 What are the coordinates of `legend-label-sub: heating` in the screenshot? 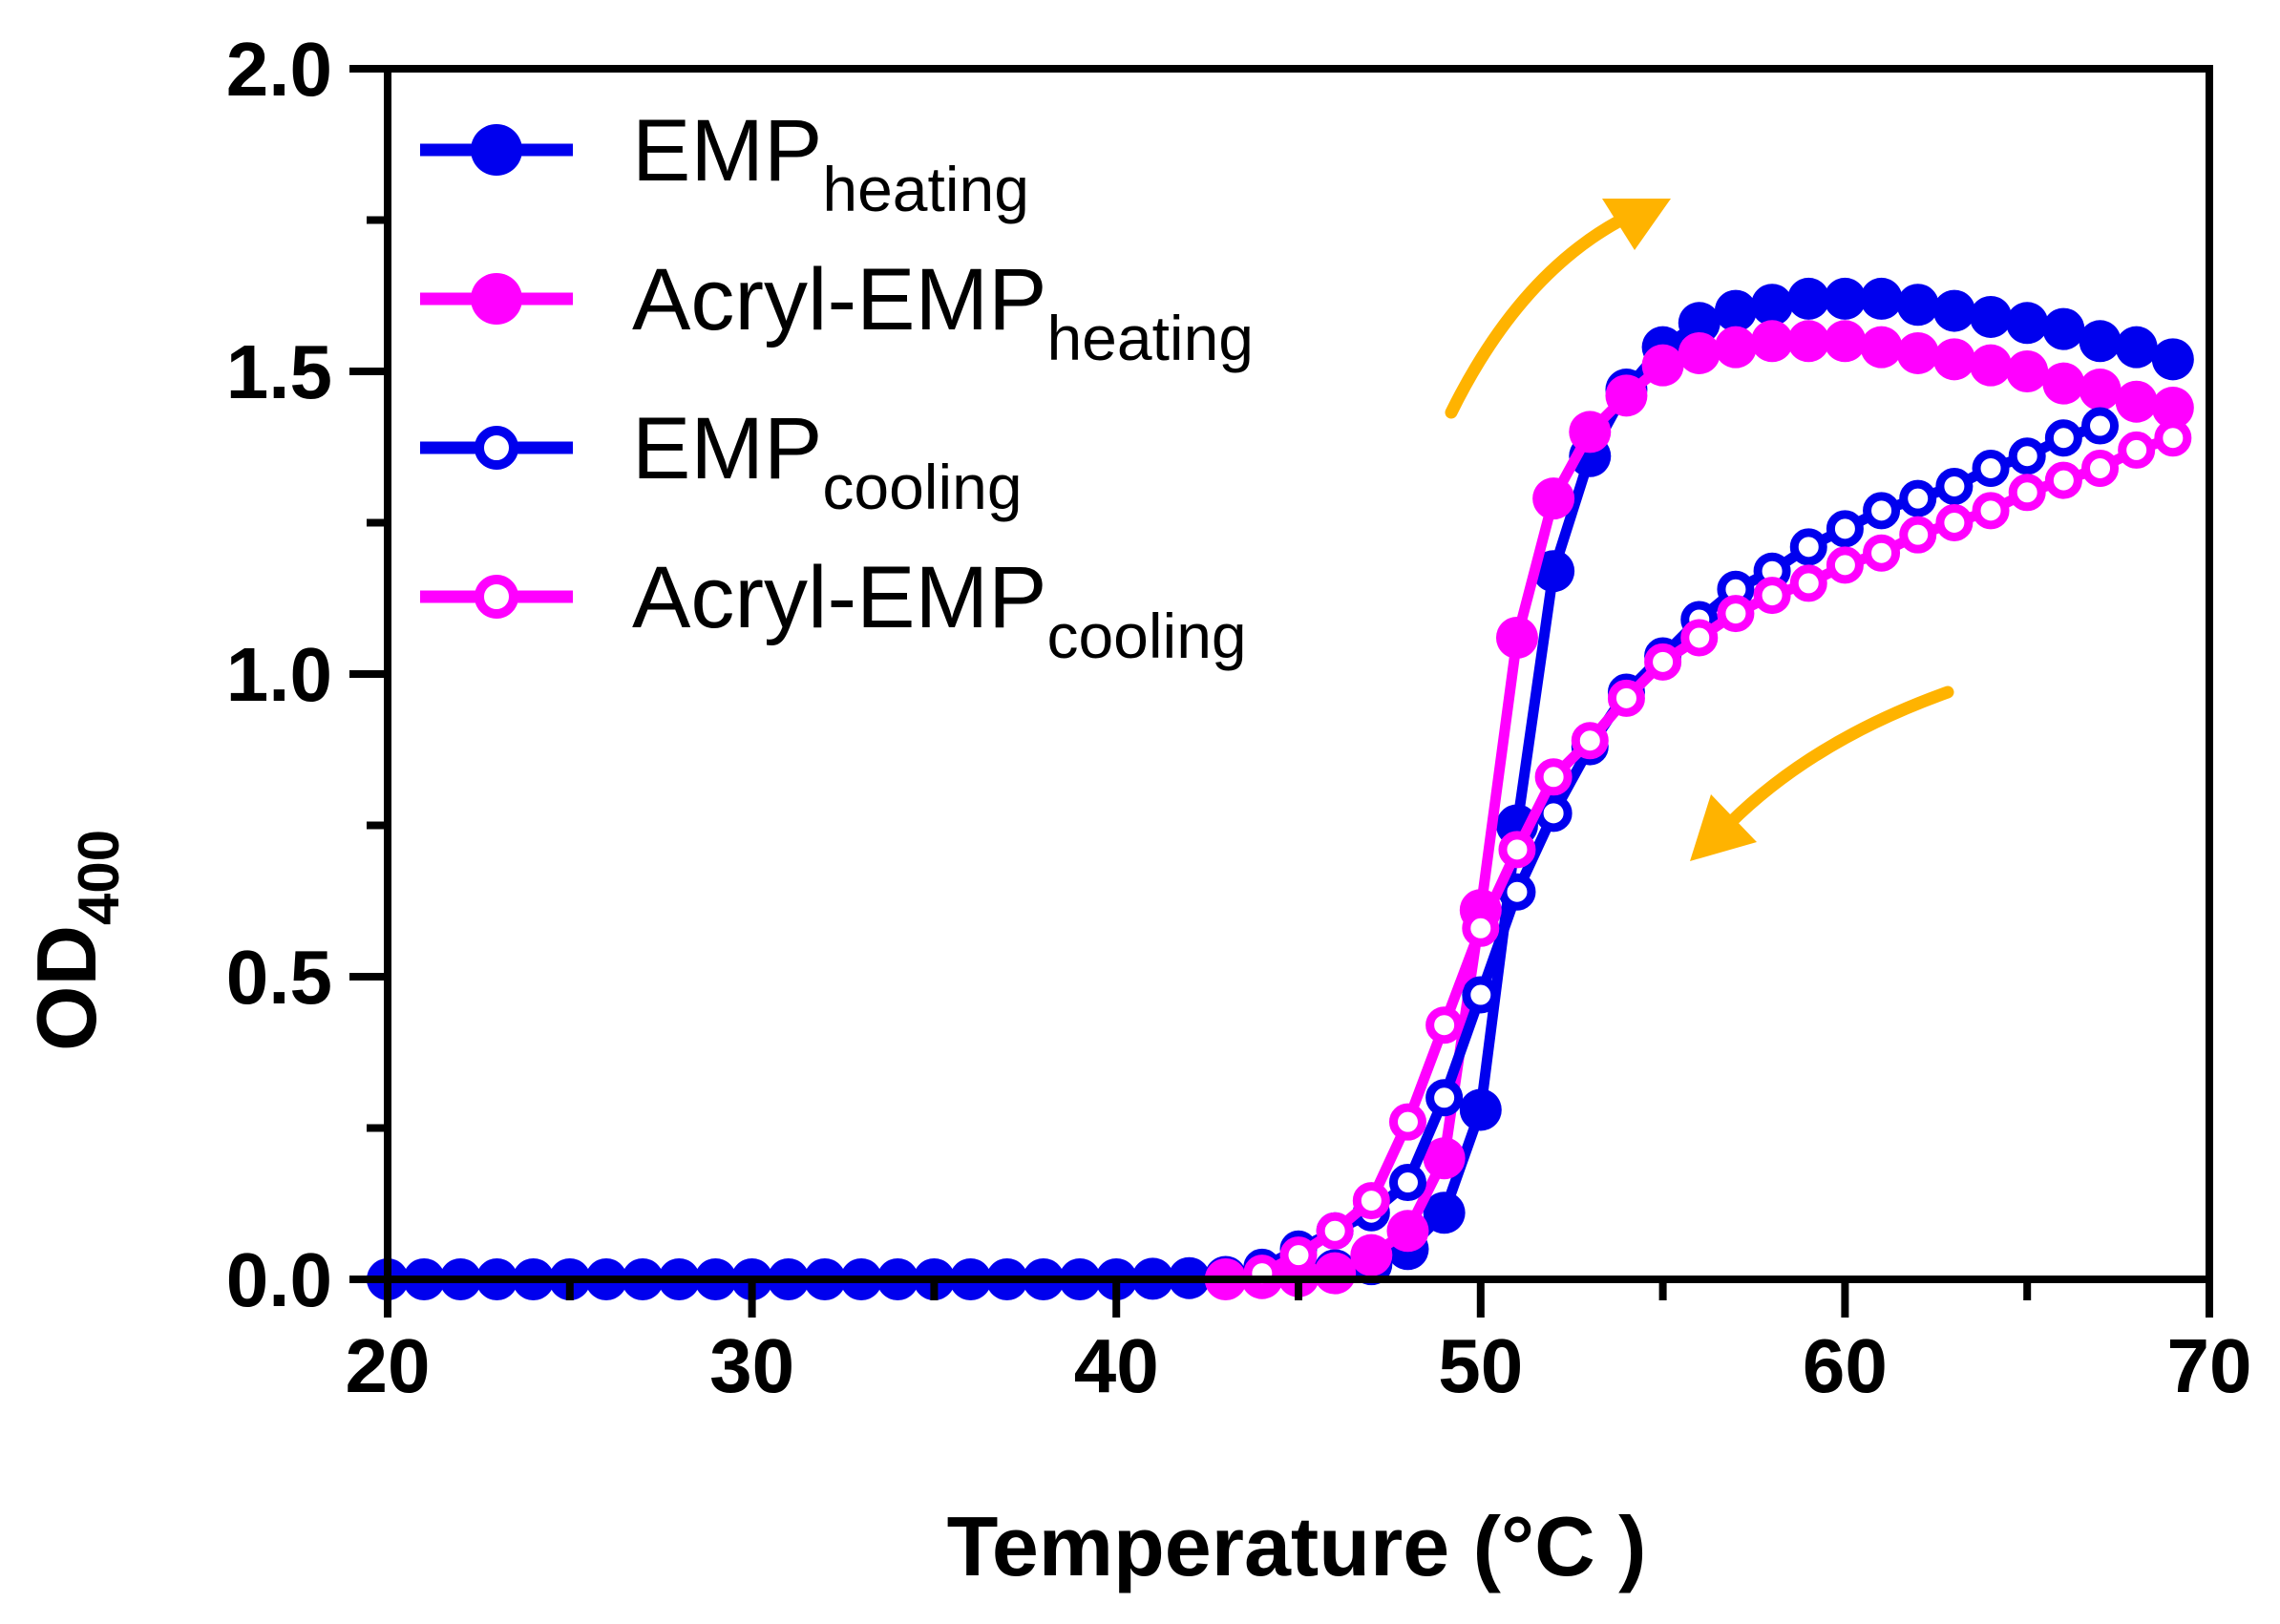 It's located at (925, 189).